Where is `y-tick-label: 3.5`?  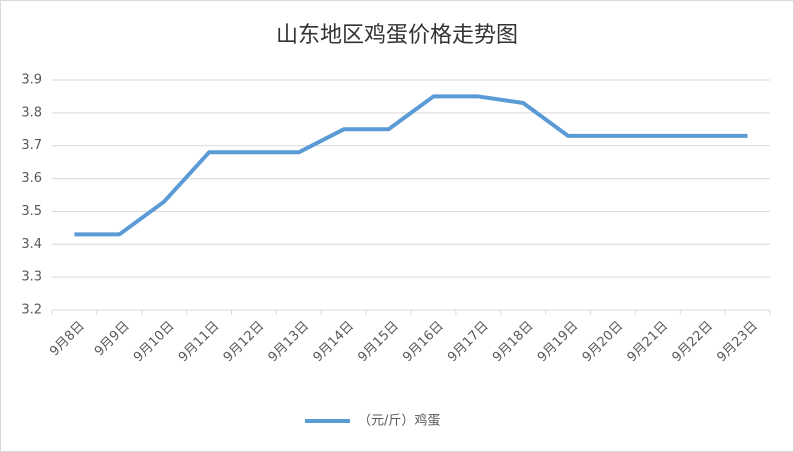
y-tick-label: 3.5 is located at coordinates (31, 211).